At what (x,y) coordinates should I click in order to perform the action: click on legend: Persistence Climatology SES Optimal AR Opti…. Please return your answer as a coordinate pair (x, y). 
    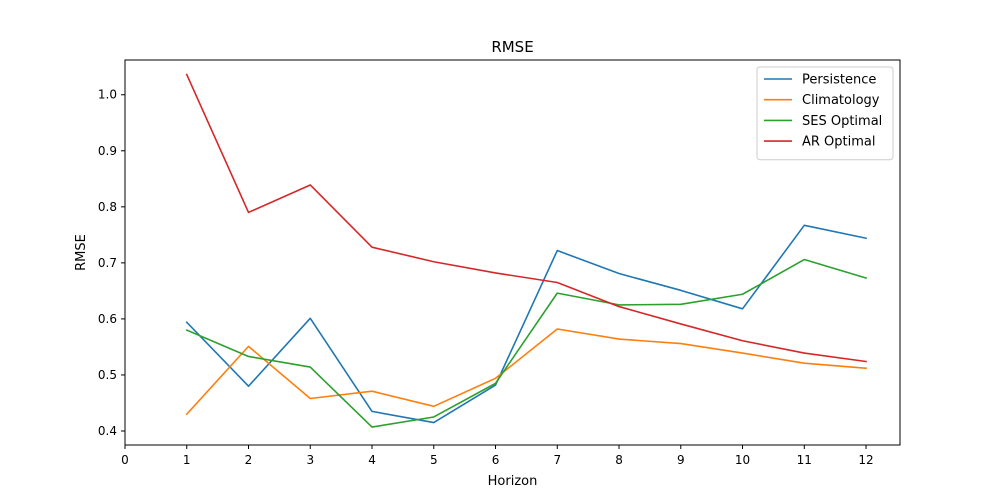
    Looking at the image, I should click on (825, 113).